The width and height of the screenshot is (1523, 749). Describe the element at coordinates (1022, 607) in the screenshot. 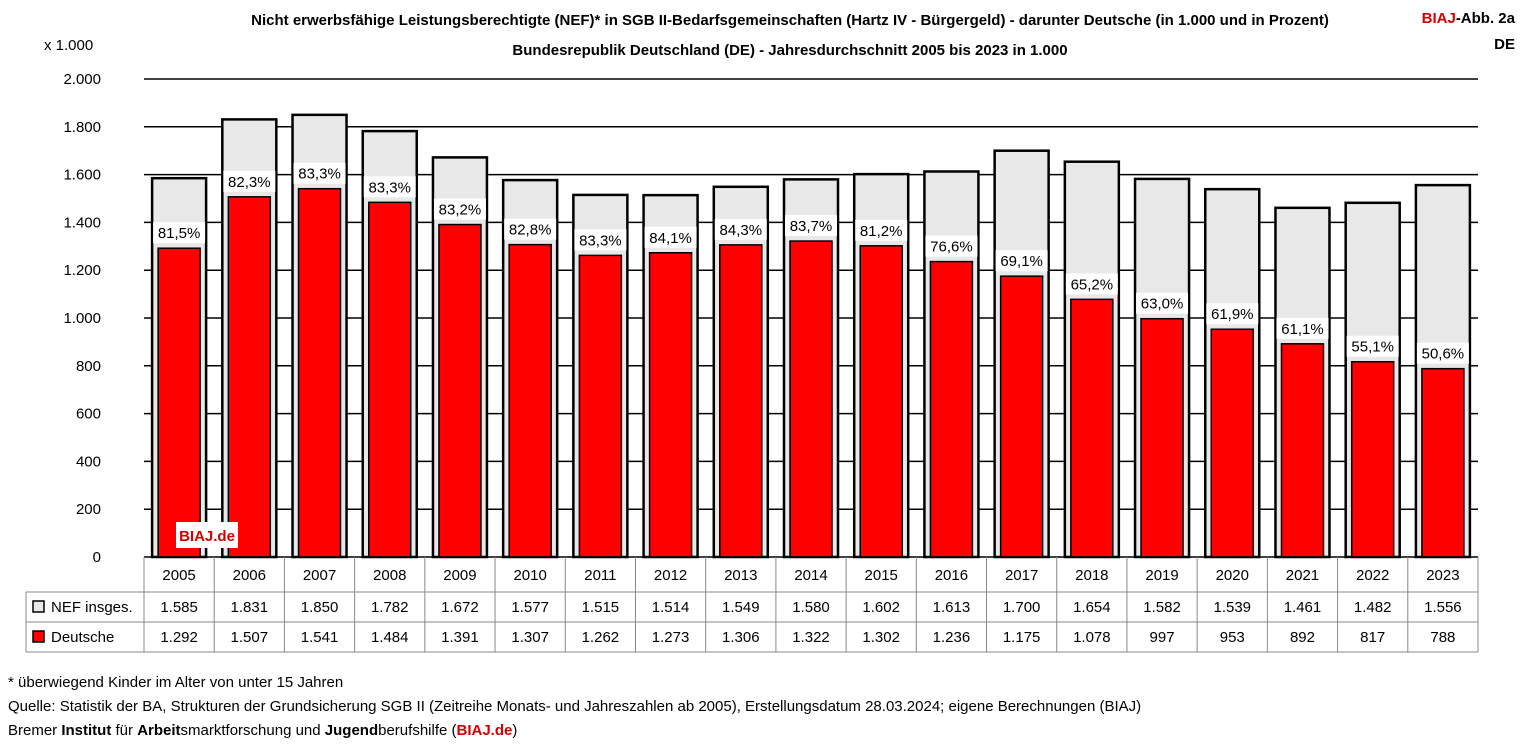

I see `table-cell-nef-insges: 1.700` at that location.